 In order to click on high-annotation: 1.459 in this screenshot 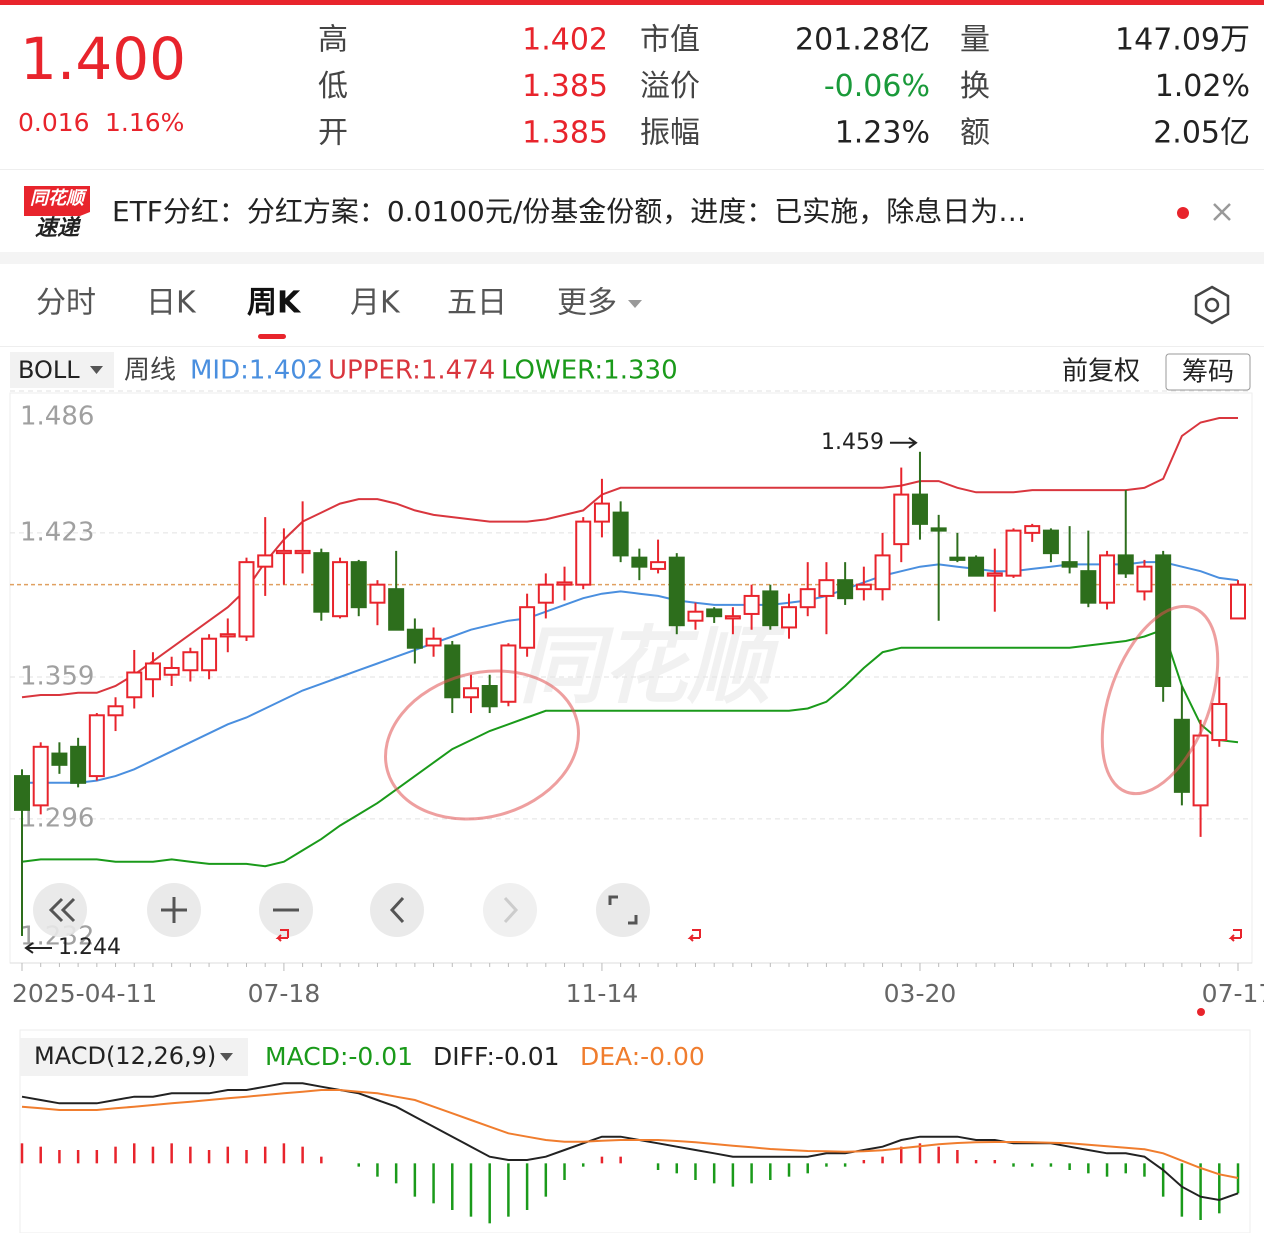, I will do `click(852, 442)`.